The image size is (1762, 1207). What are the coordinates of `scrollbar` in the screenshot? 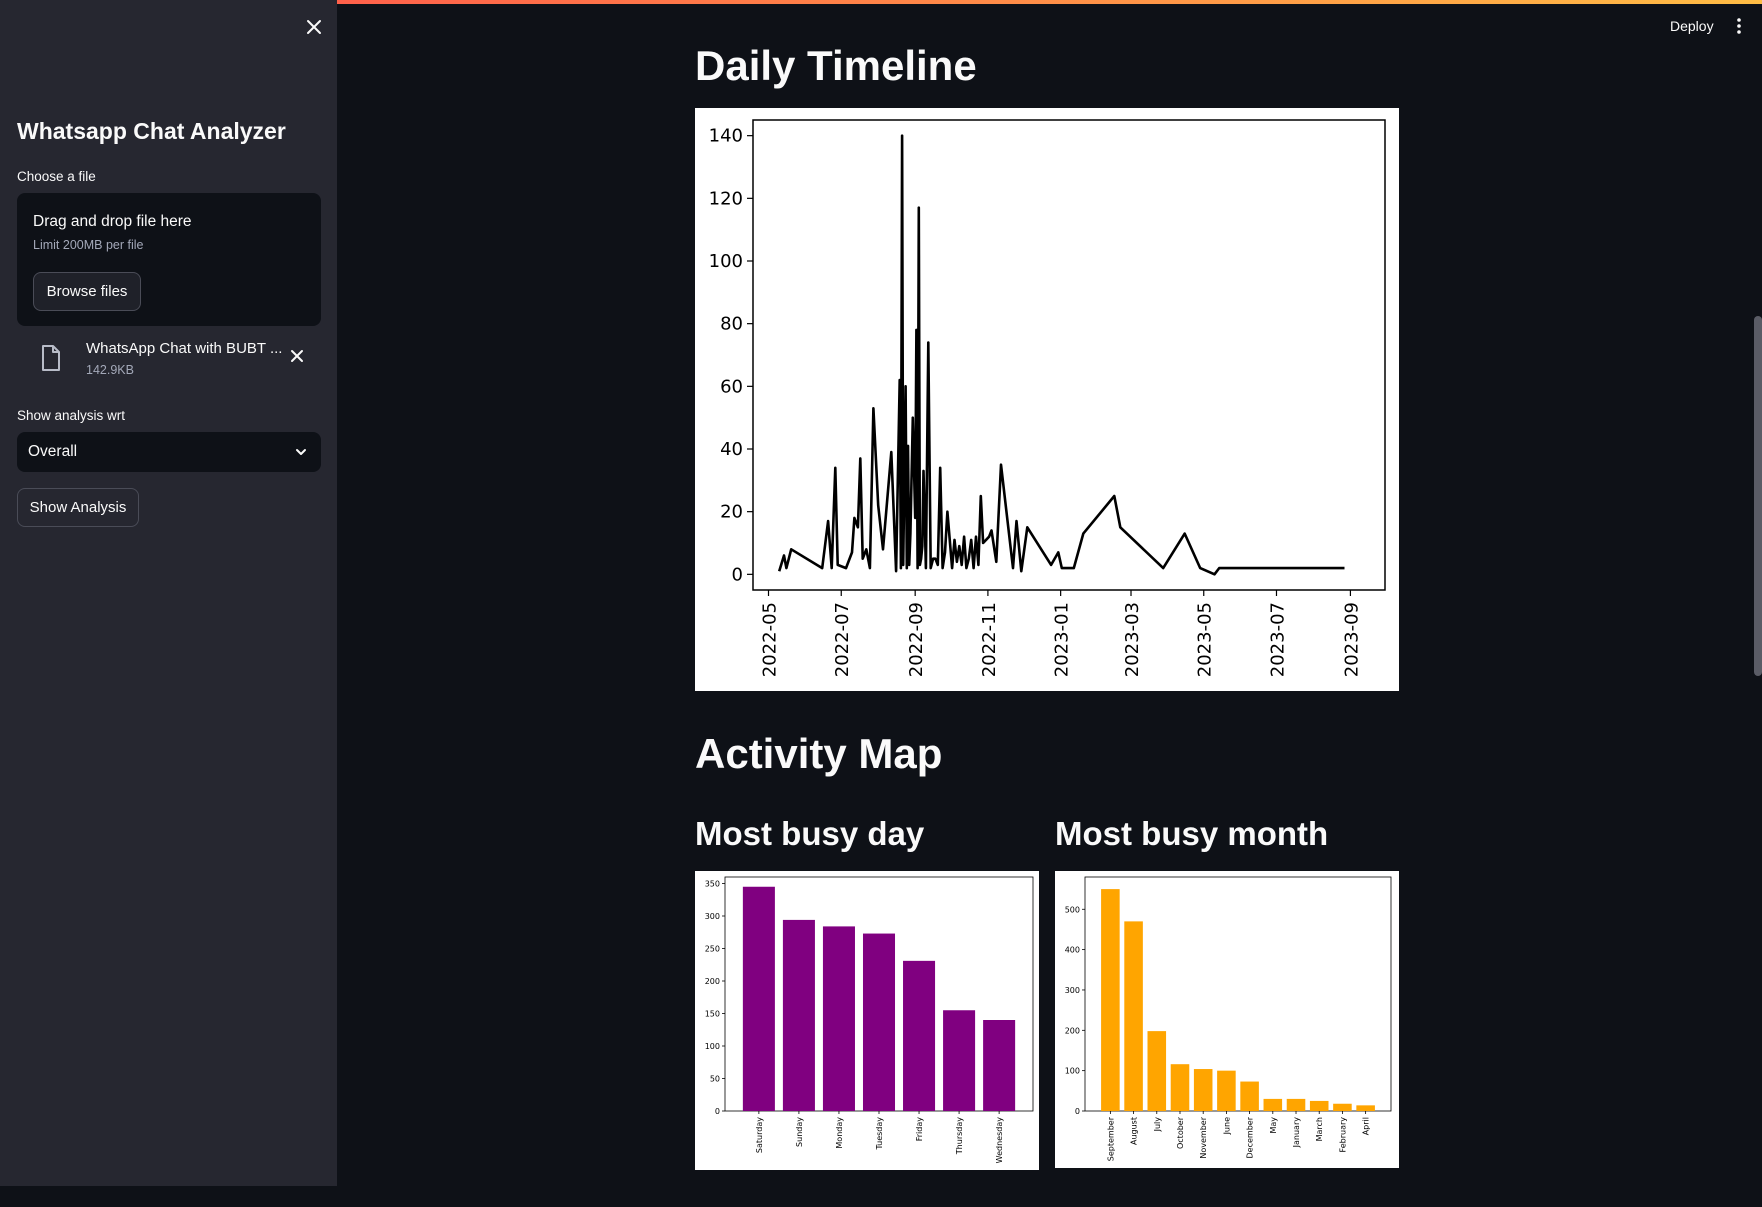 It's located at (1758, 496).